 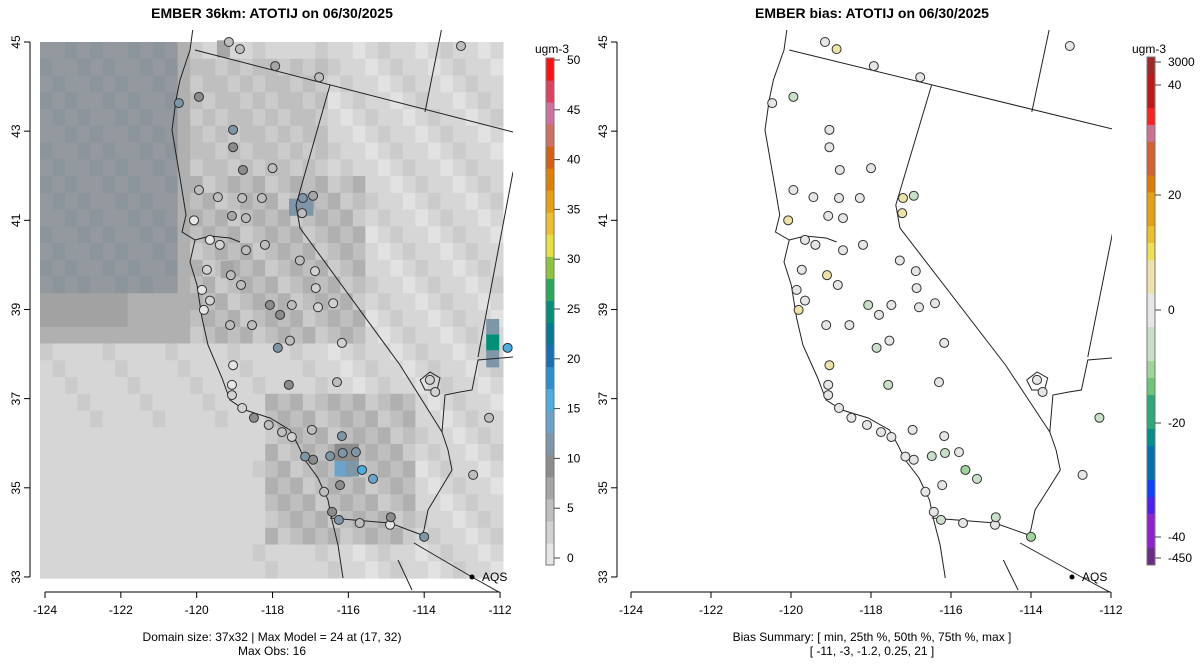 I want to click on colorbar-tick-label: 20, so click(x=1175, y=195).